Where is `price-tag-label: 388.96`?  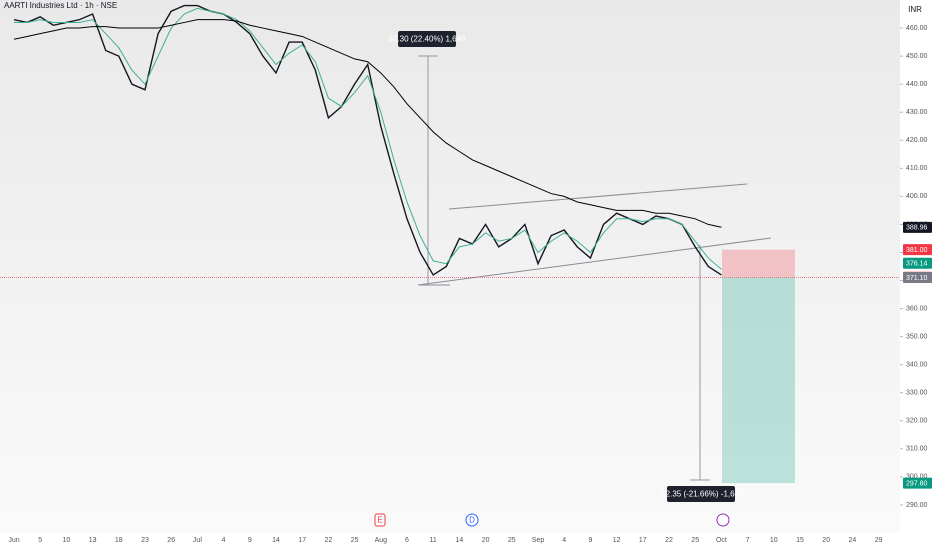 price-tag-label: 388.96 is located at coordinates (917, 228).